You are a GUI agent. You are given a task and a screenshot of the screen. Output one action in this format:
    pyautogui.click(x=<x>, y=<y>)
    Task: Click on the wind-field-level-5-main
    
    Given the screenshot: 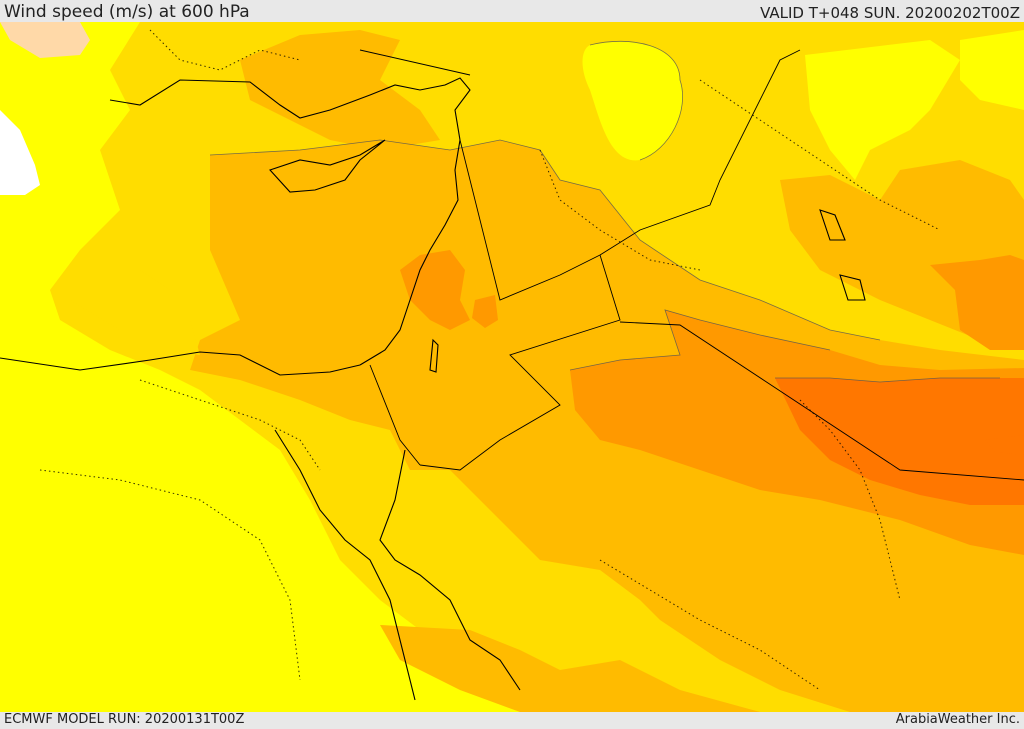 What is the action you would take?
    pyautogui.click(x=797, y=432)
    